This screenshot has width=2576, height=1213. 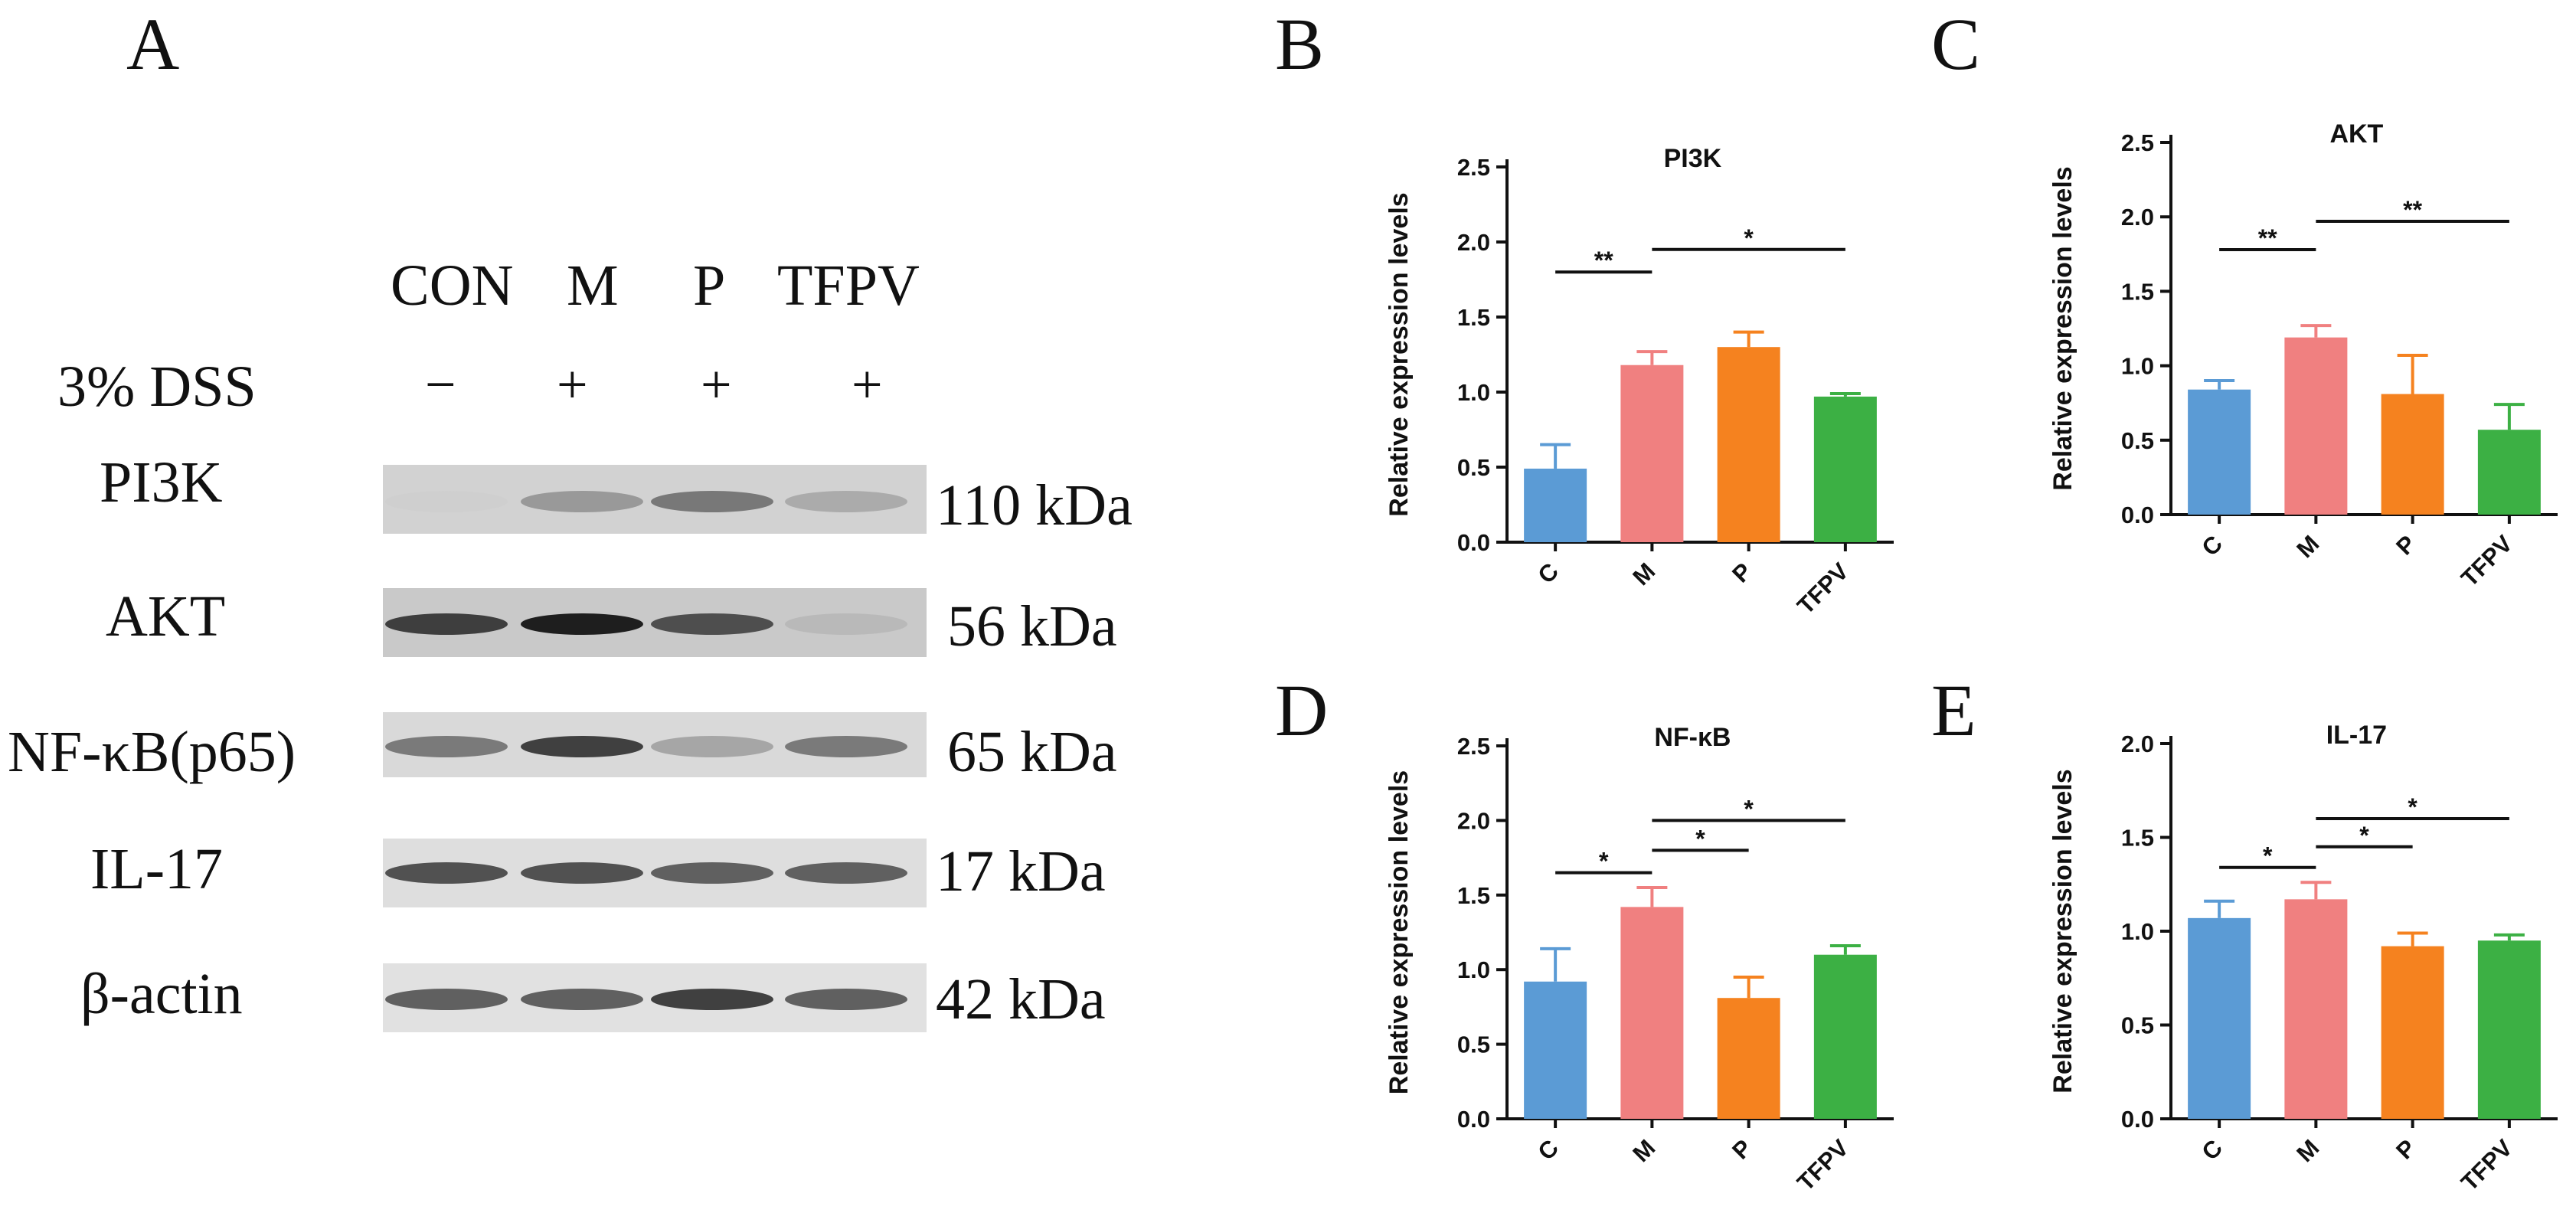 I want to click on panel-letter-b: B, so click(x=1299, y=44).